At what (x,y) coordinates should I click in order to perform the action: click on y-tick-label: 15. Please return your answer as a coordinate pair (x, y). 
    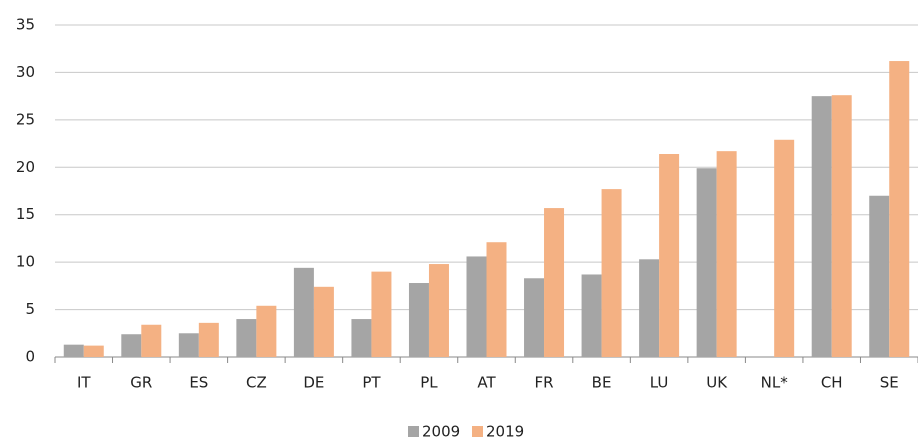
    Looking at the image, I should click on (25, 214).